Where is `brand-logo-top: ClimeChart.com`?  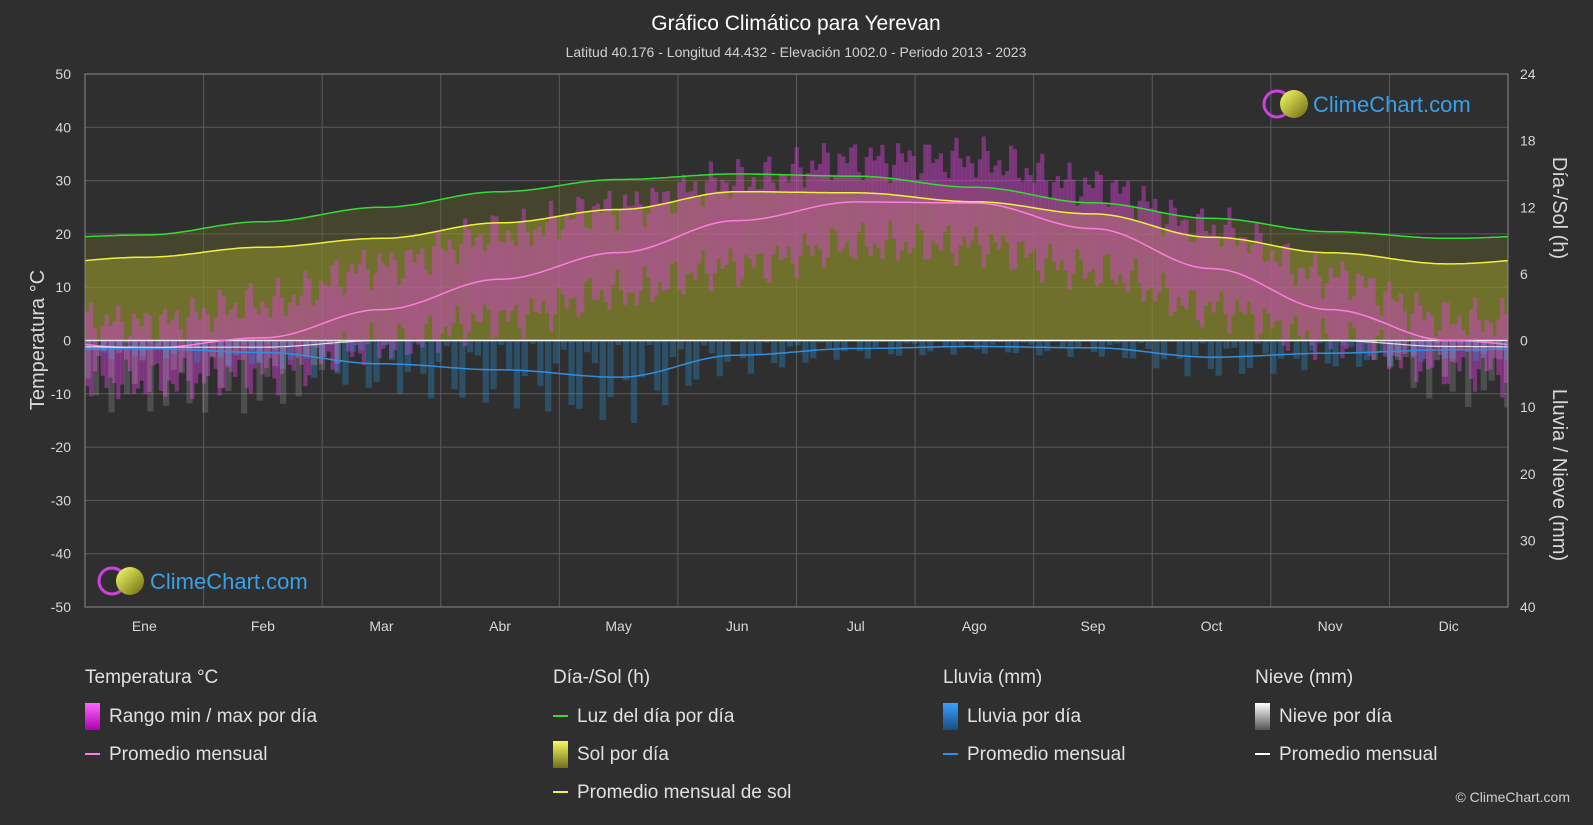 brand-logo-top: ClimeChart.com is located at coordinates (1366, 104).